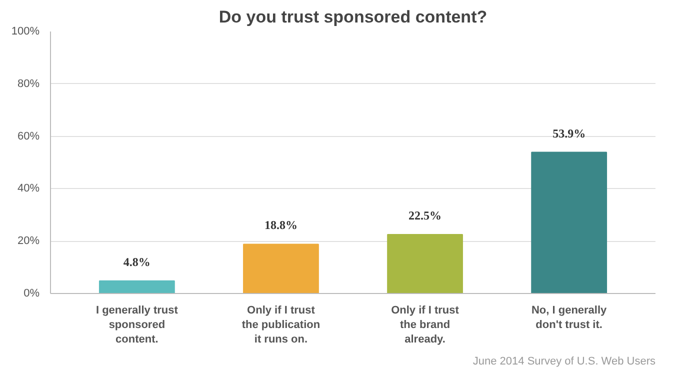  What do you see at coordinates (28, 241) in the screenshot?
I see `y-tick-label: 20%` at bounding box center [28, 241].